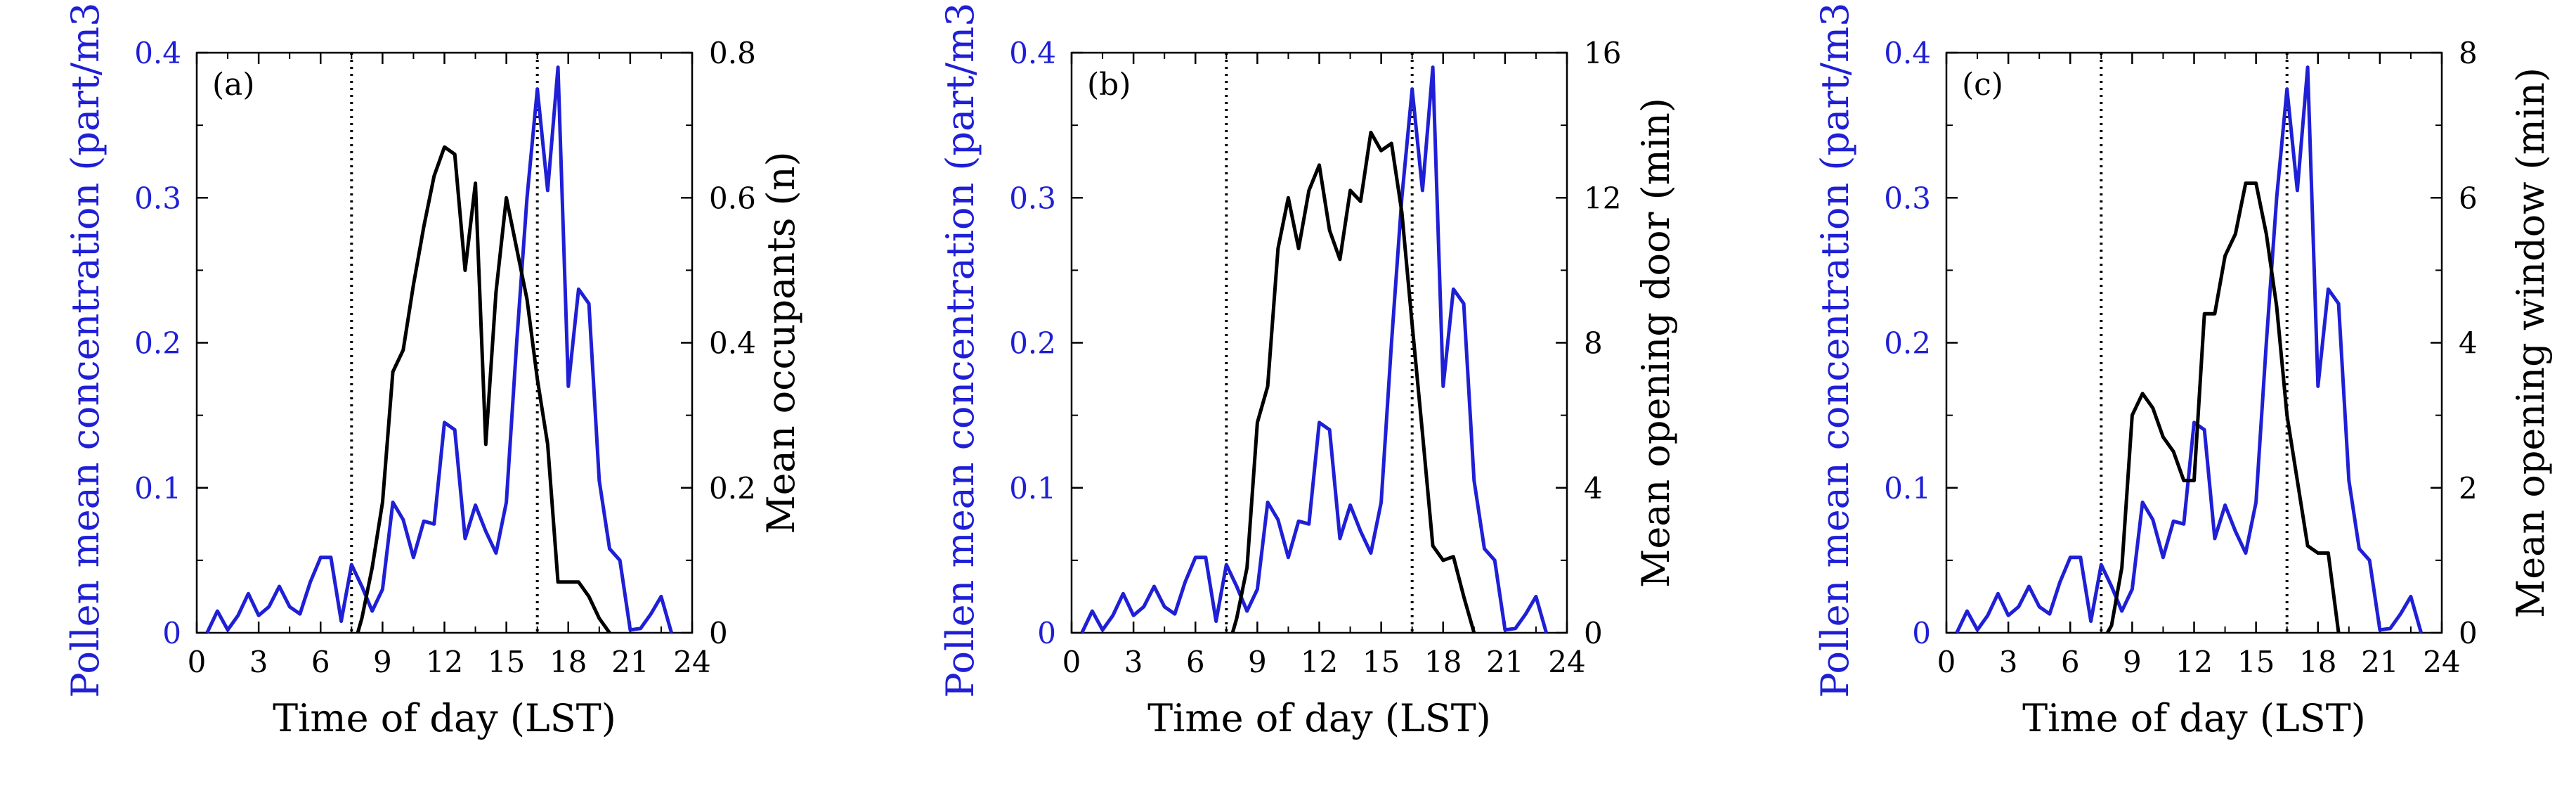 The image size is (2576, 791). What do you see at coordinates (2468, 53) in the screenshot?
I see `y-right-tick-label: 8` at bounding box center [2468, 53].